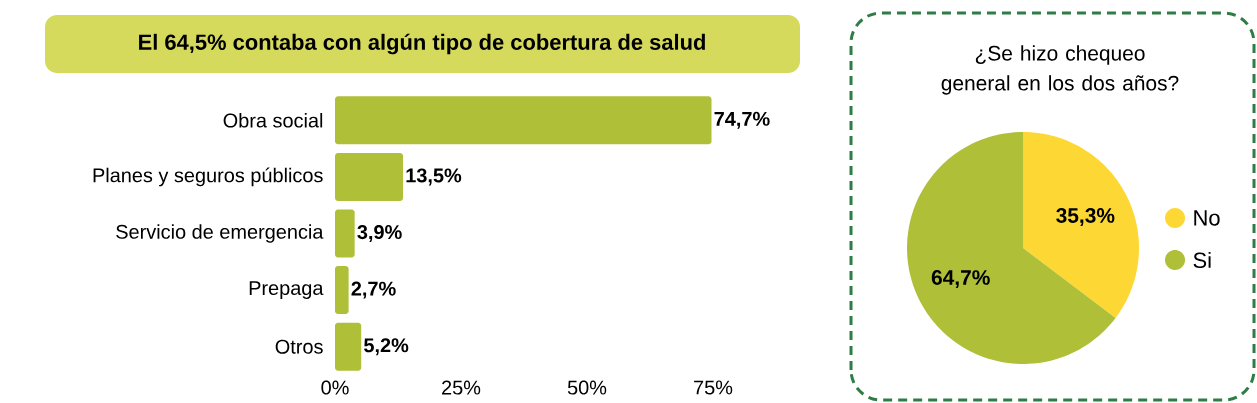  What do you see at coordinates (742, 120) in the screenshot?
I see `data-label: 74,7%` at bounding box center [742, 120].